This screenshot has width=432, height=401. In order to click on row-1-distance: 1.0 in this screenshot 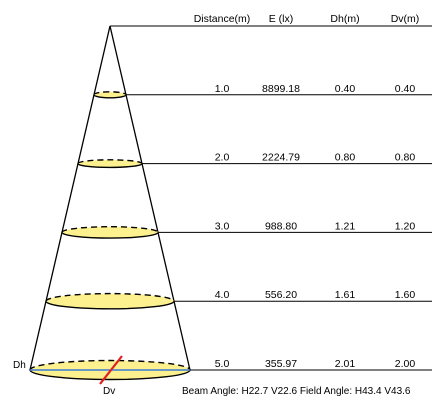, I will do `click(222, 89)`.